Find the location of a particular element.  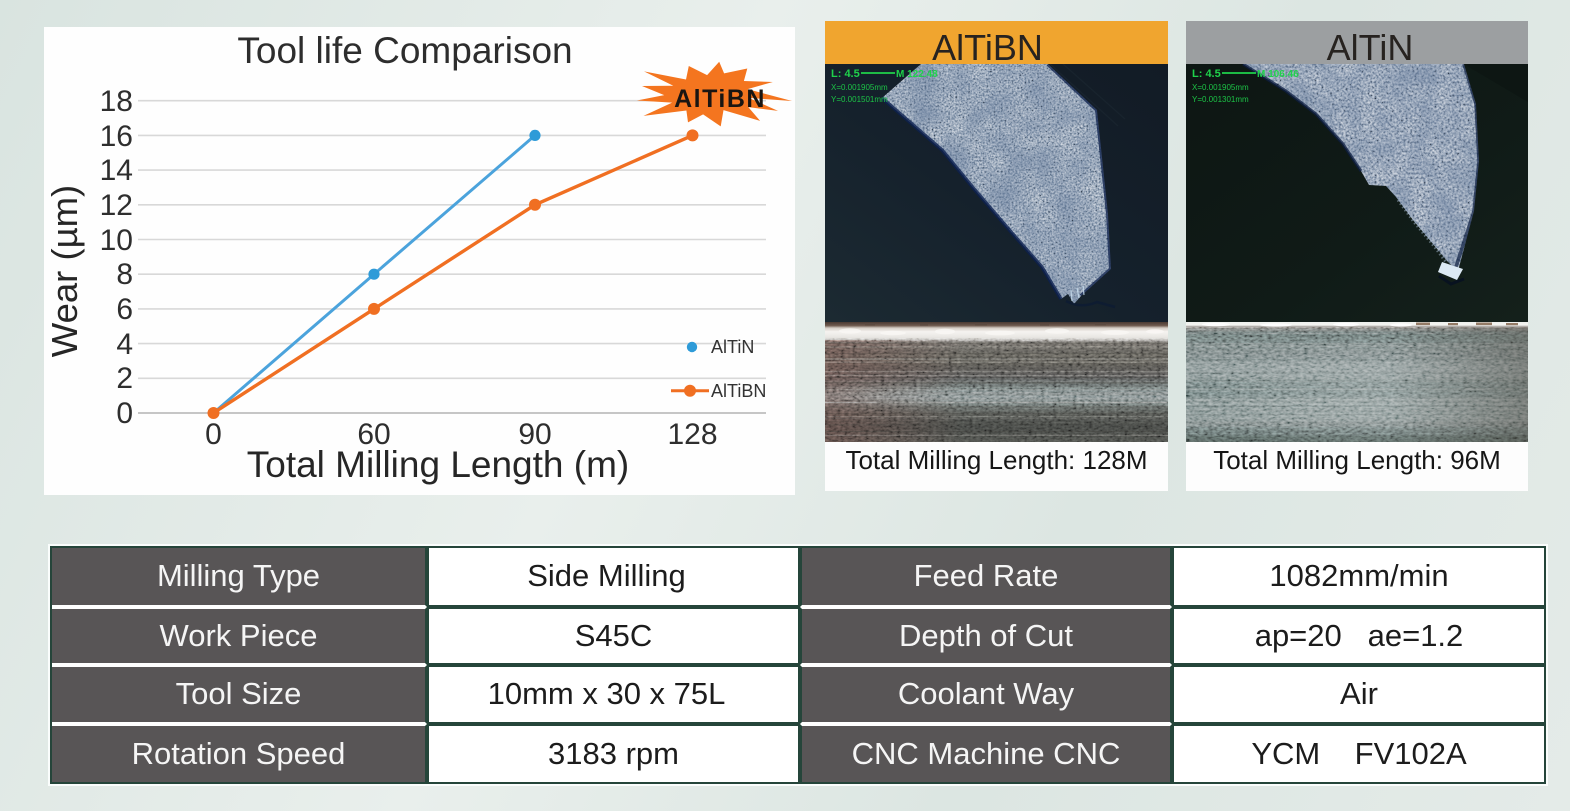

svg-text: Y=0.001301mm is located at coordinates (1220, 99).